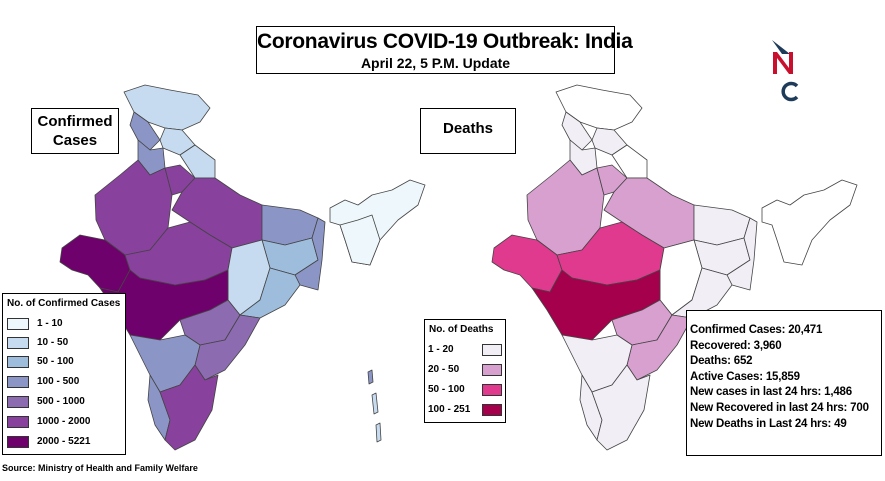 This screenshot has height=481, width=885. I want to click on deaths-legend-title: No. of Deaths, so click(467, 329).